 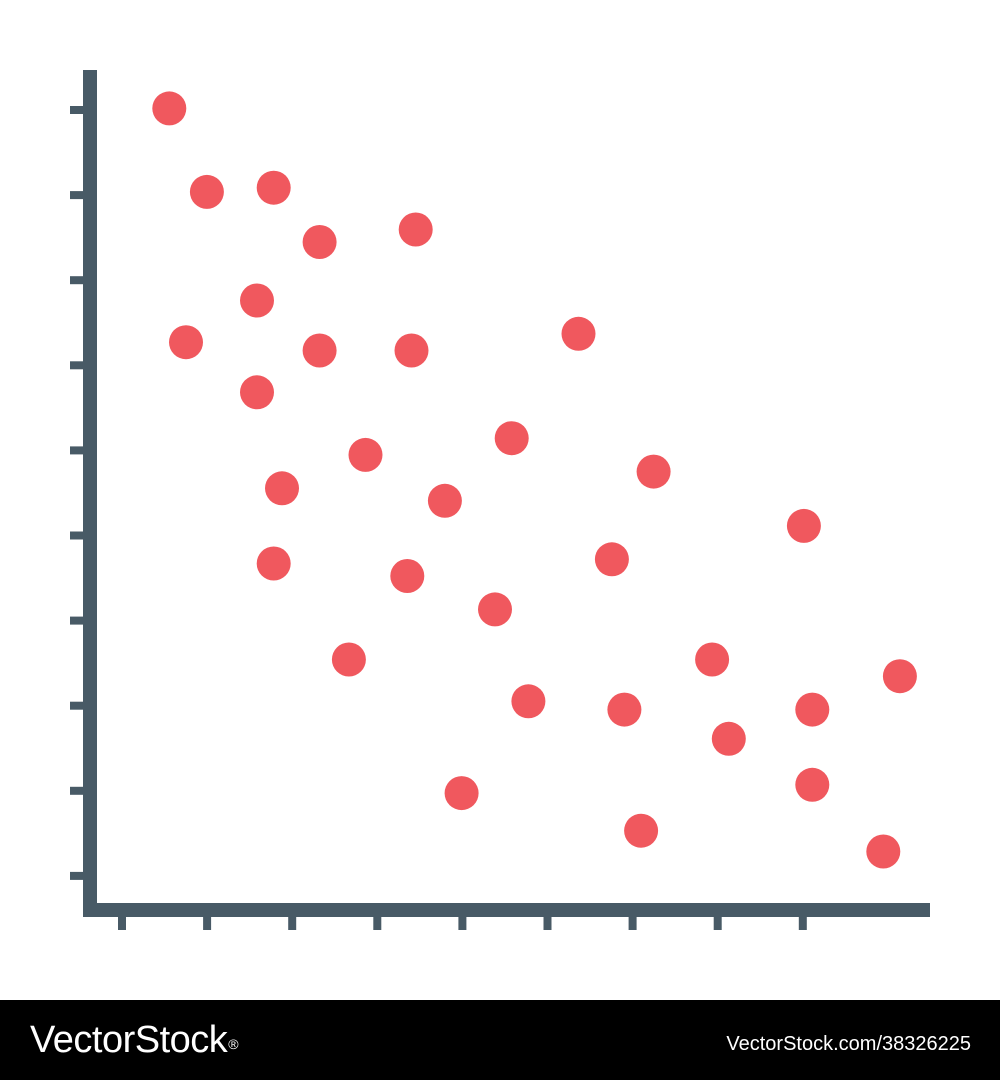 What do you see at coordinates (129, 1040) in the screenshot?
I see `brand-name: VectorStock` at bounding box center [129, 1040].